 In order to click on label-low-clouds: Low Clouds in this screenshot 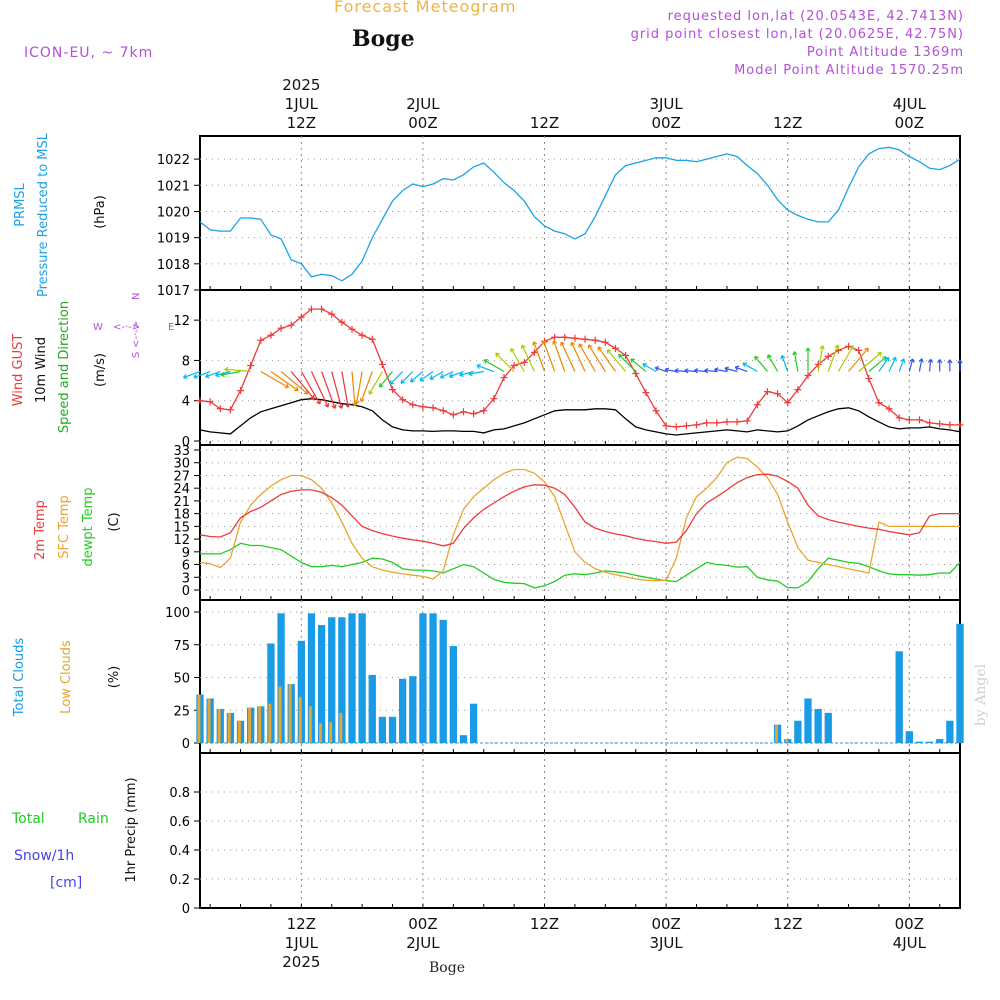, I will do `click(66, 677)`.